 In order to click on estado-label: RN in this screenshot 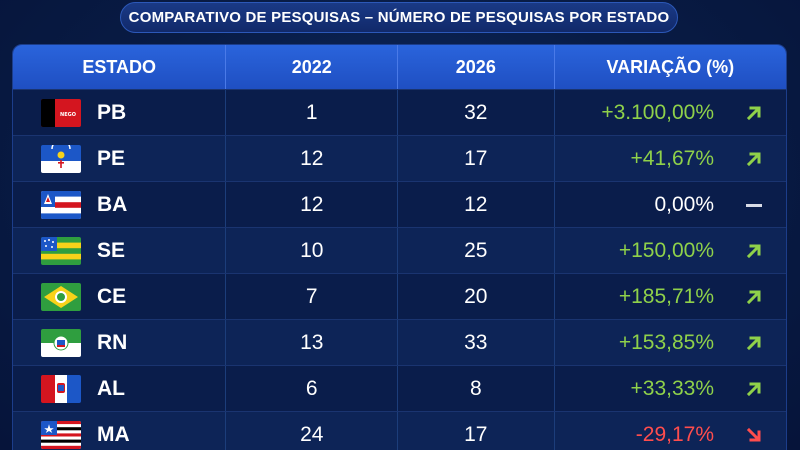, I will do `click(112, 342)`.